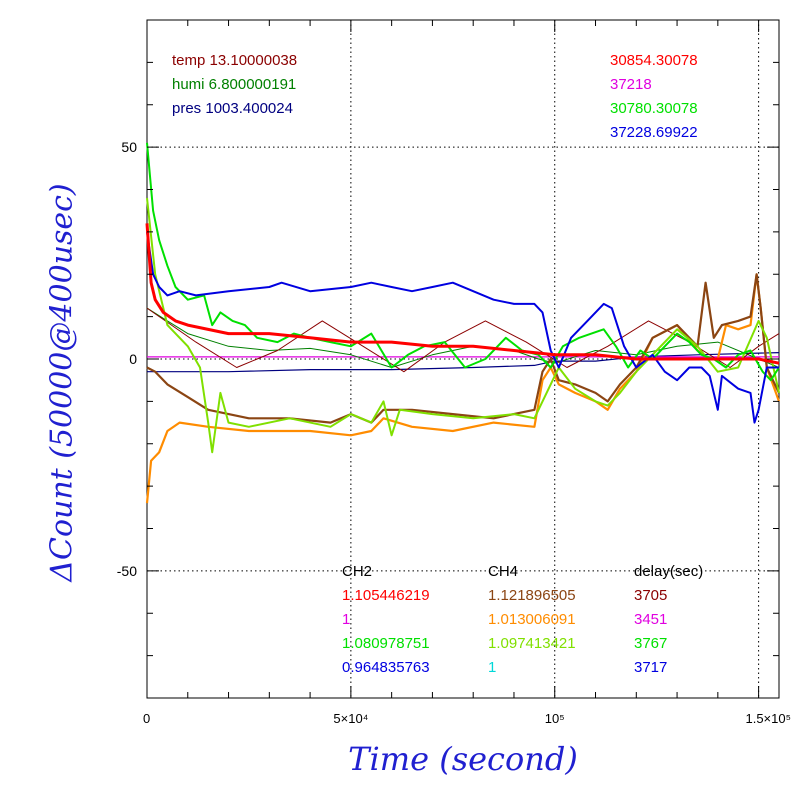  I want to click on delay-value: 3705, so click(651, 595).